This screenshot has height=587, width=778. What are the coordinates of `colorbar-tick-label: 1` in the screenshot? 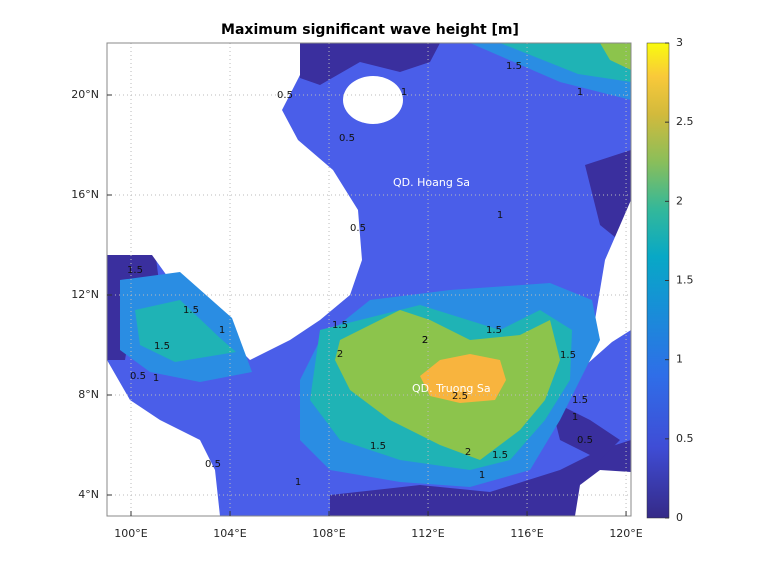 It's located at (679, 359).